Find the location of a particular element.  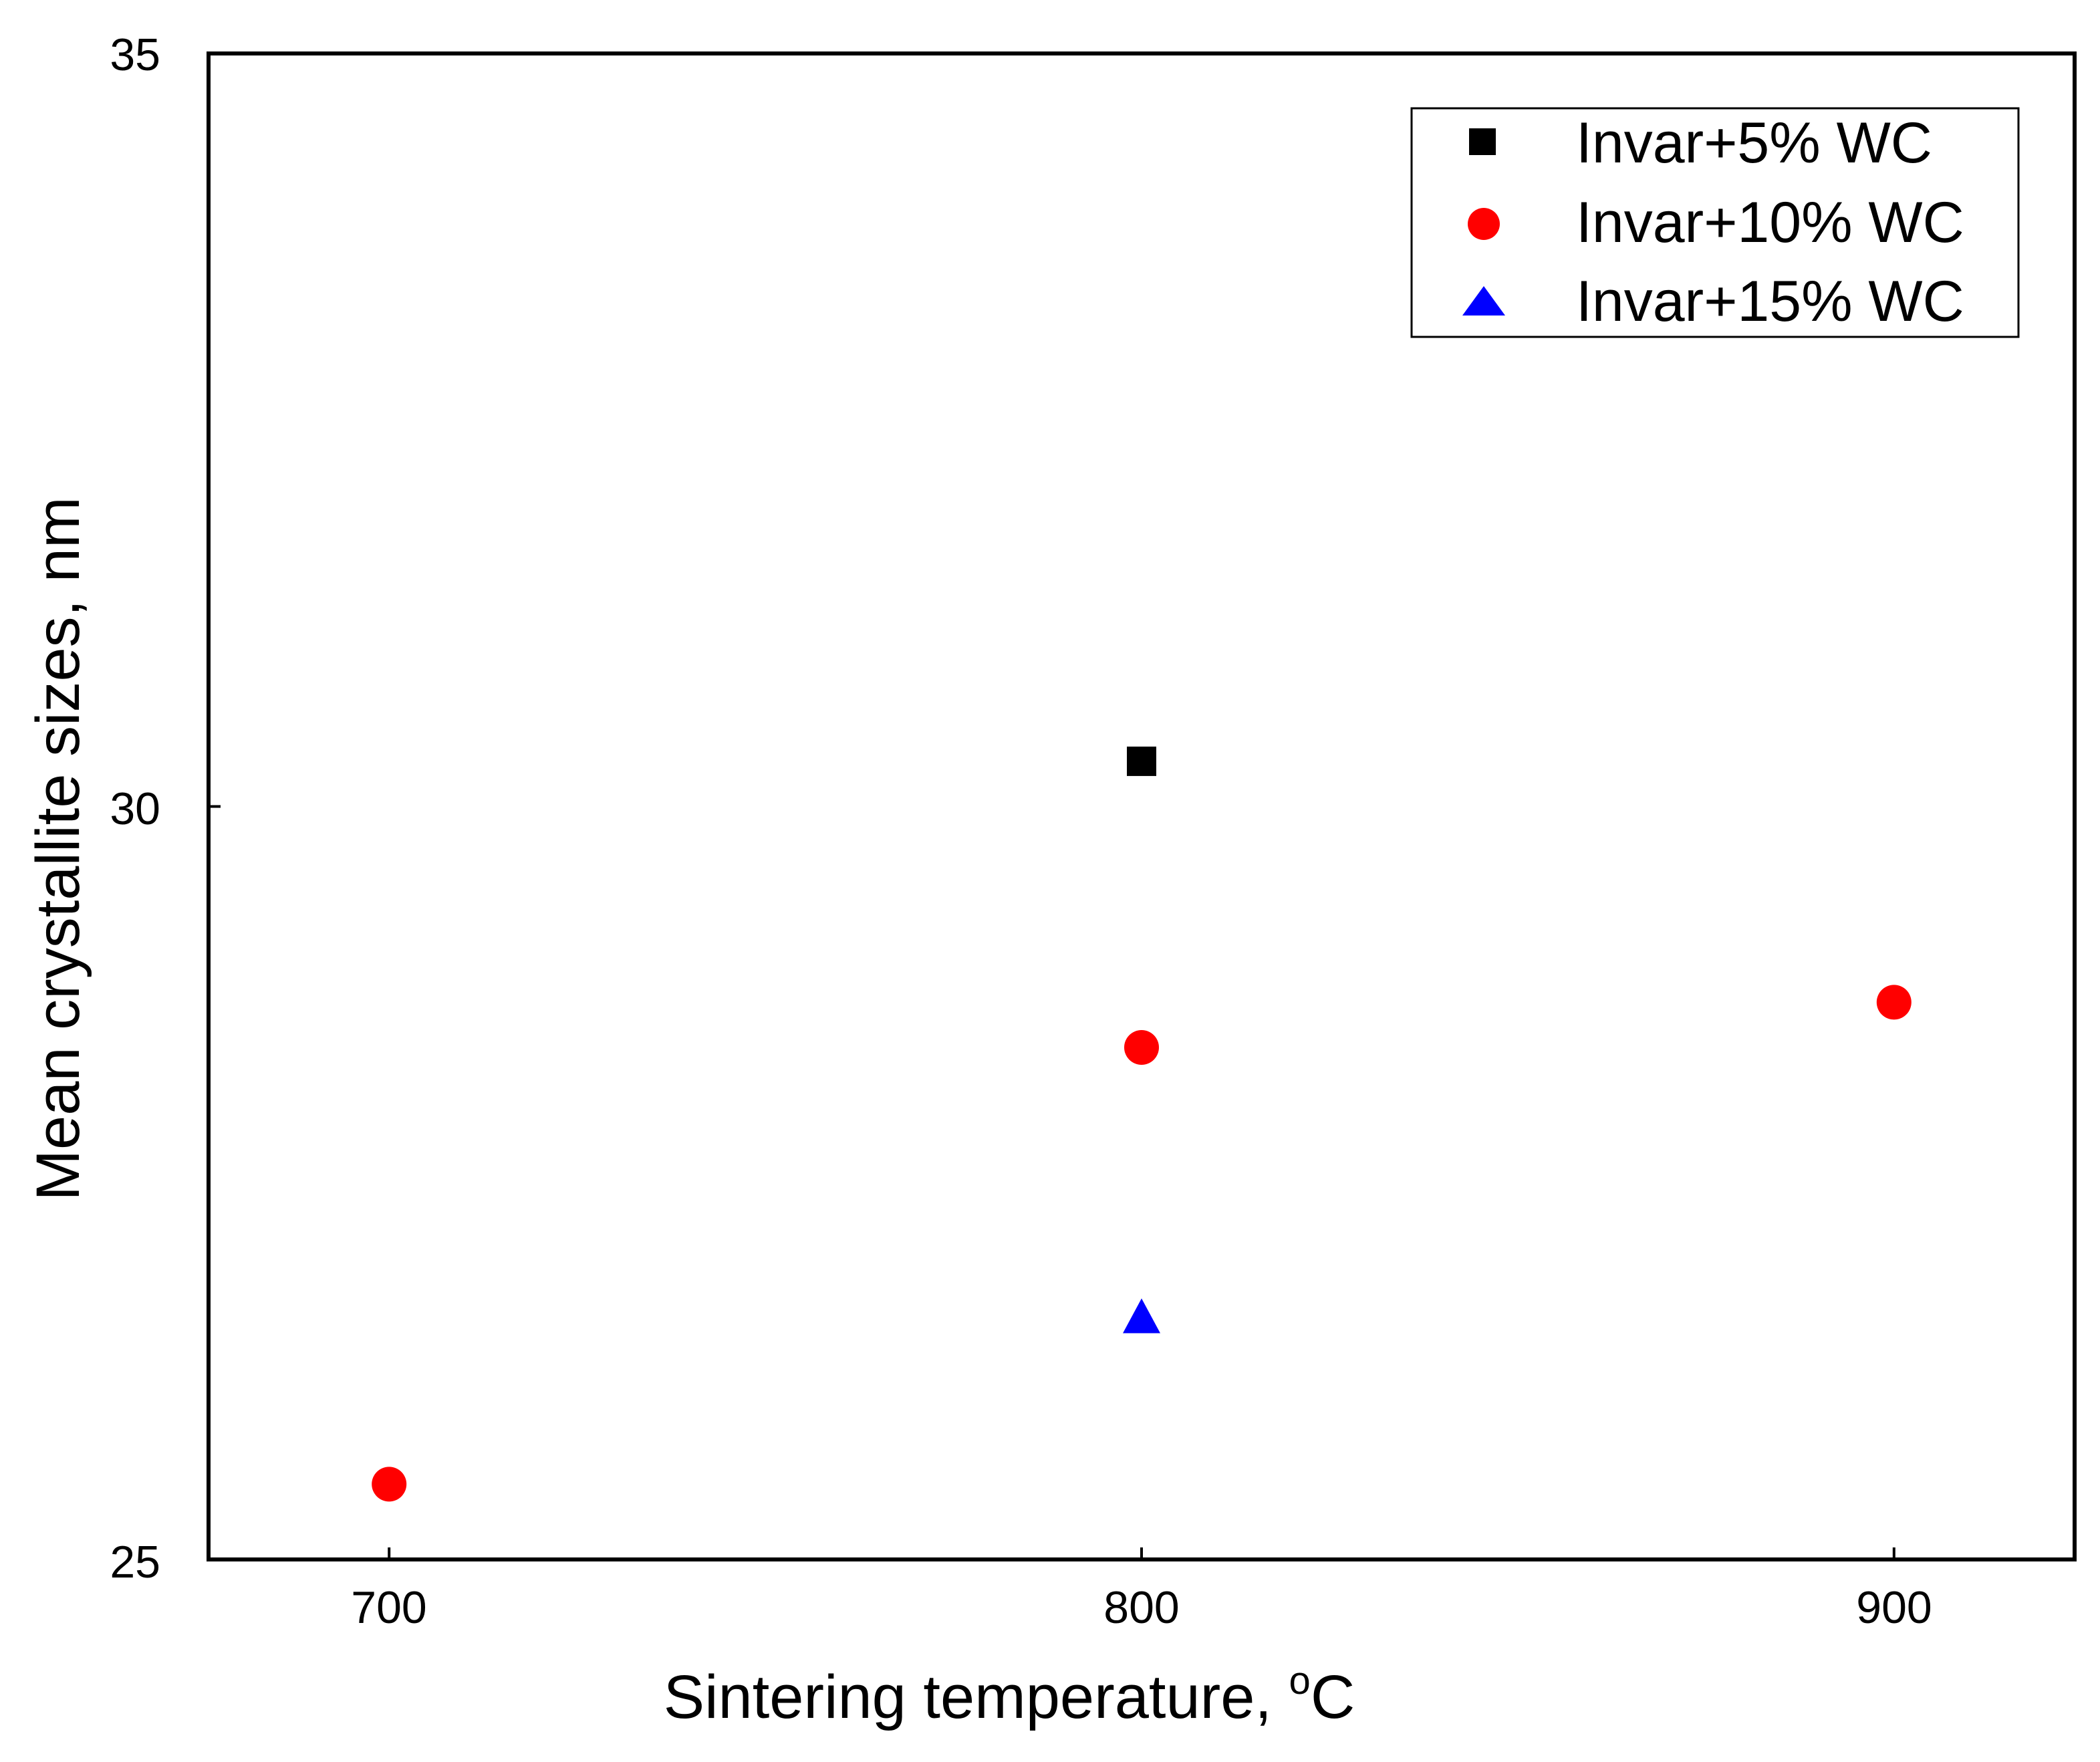

y-axis-tick-labels: 25 30 35 is located at coordinates (135, 808).